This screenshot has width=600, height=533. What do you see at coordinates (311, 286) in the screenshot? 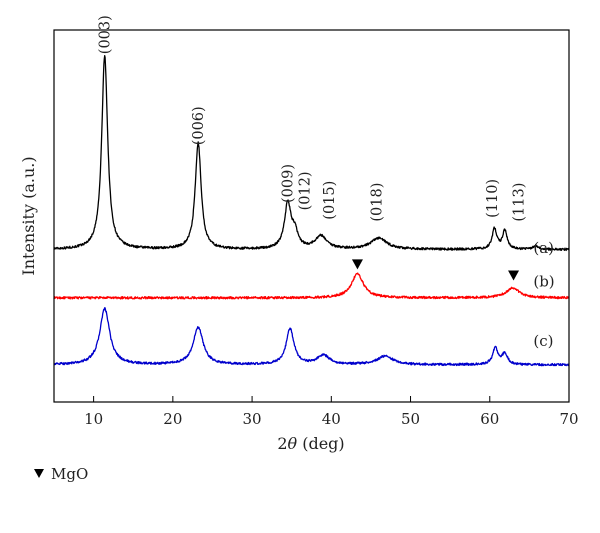
I see `series-b` at bounding box center [311, 286].